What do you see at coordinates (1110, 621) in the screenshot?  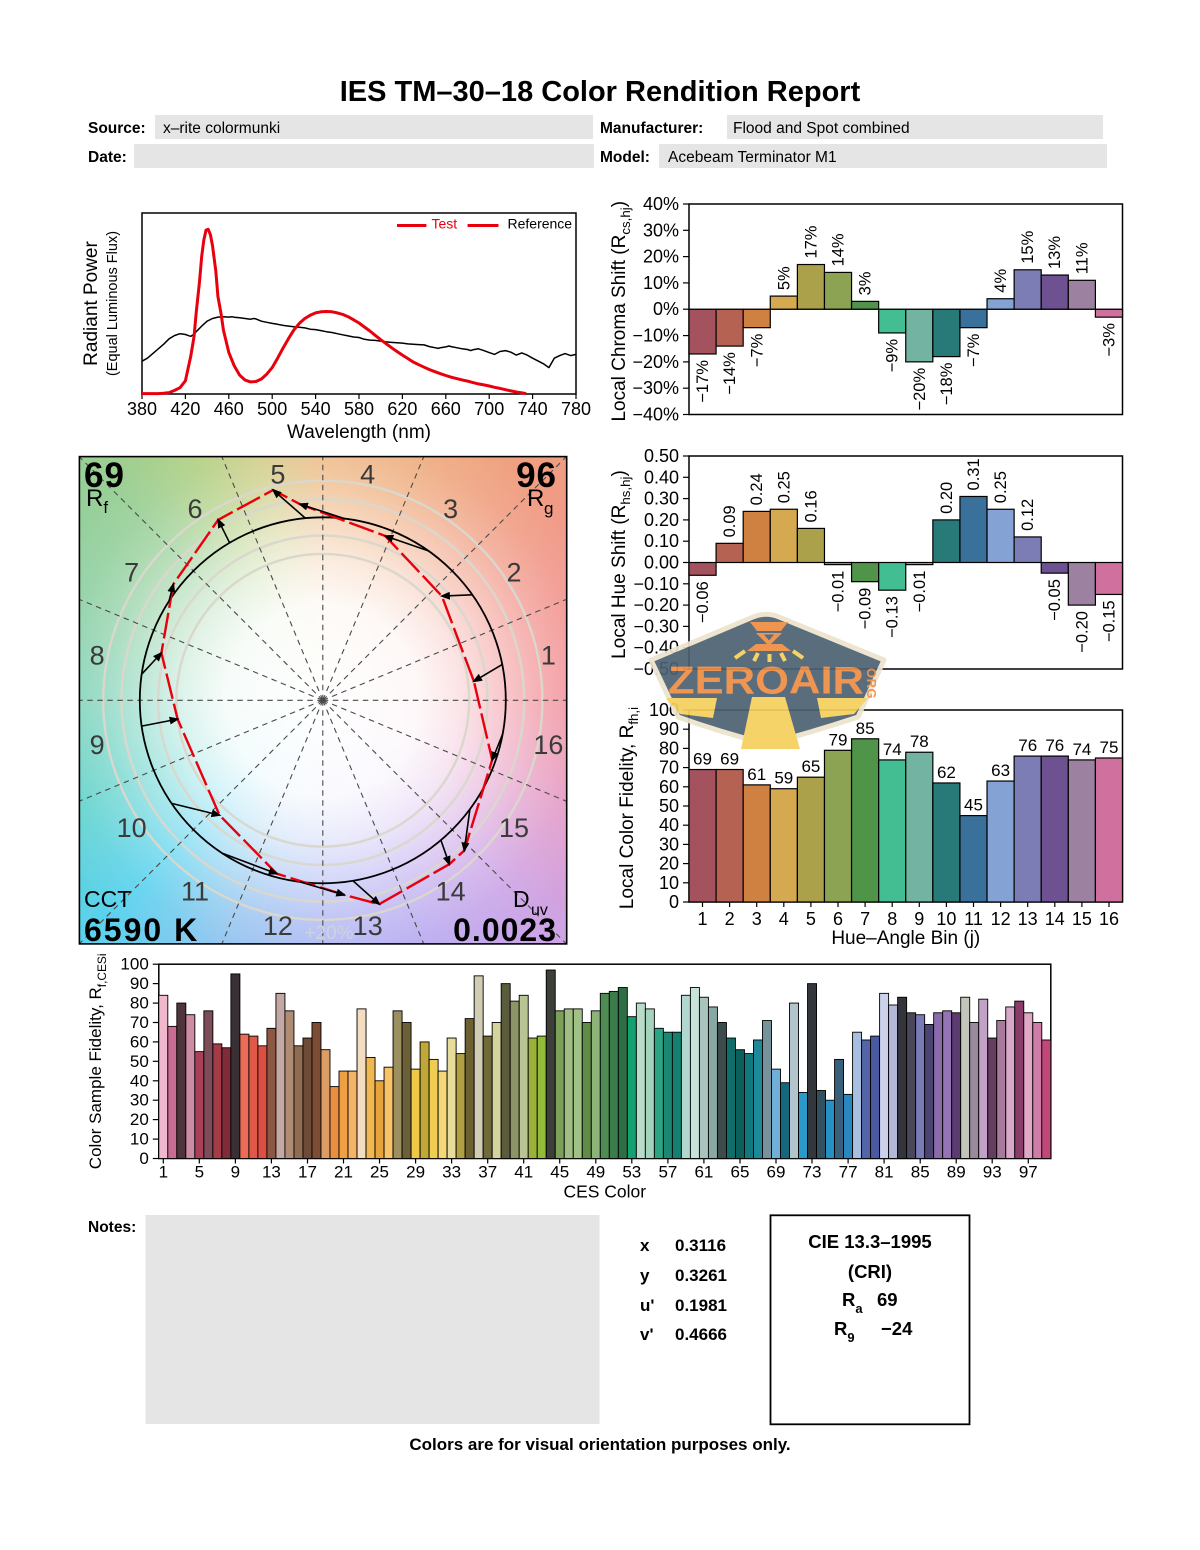 I see `svg-text: −0.15` at bounding box center [1110, 621].